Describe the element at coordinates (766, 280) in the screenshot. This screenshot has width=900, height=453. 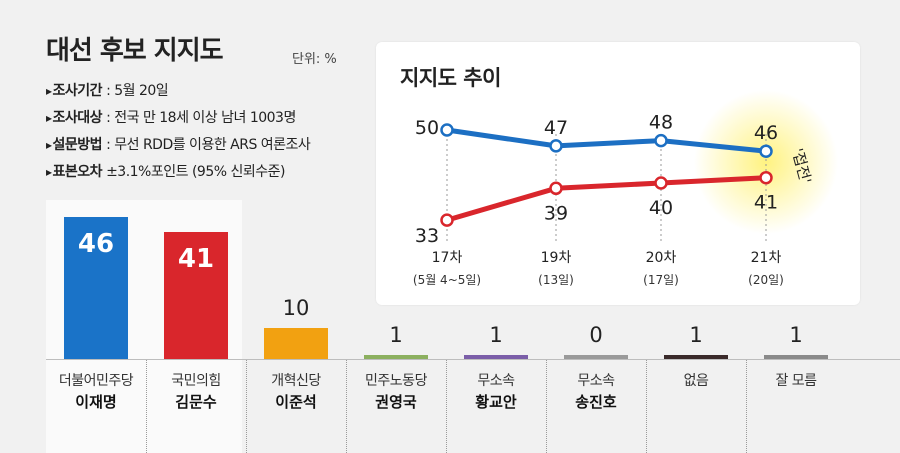
I see `x-tick-sublabel: (20일)` at that location.